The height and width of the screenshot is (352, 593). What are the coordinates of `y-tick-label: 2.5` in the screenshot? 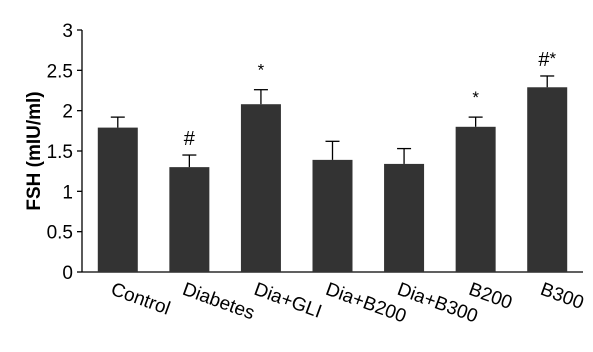 It's located at (60, 71).